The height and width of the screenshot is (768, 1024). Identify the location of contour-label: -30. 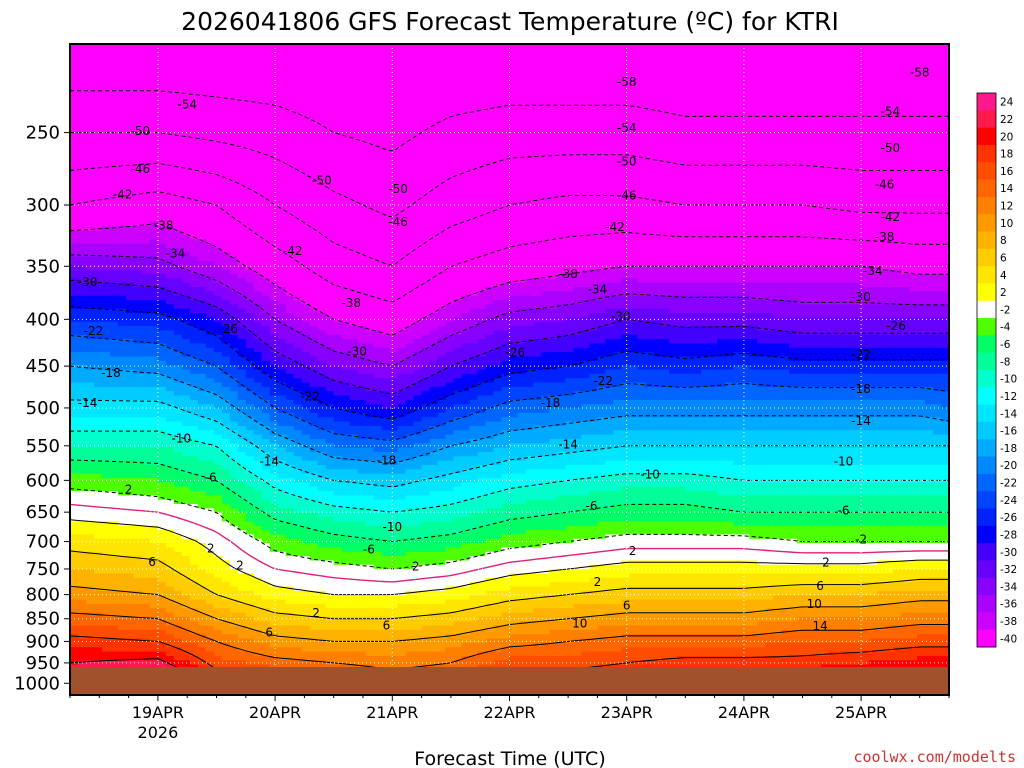
(88, 282).